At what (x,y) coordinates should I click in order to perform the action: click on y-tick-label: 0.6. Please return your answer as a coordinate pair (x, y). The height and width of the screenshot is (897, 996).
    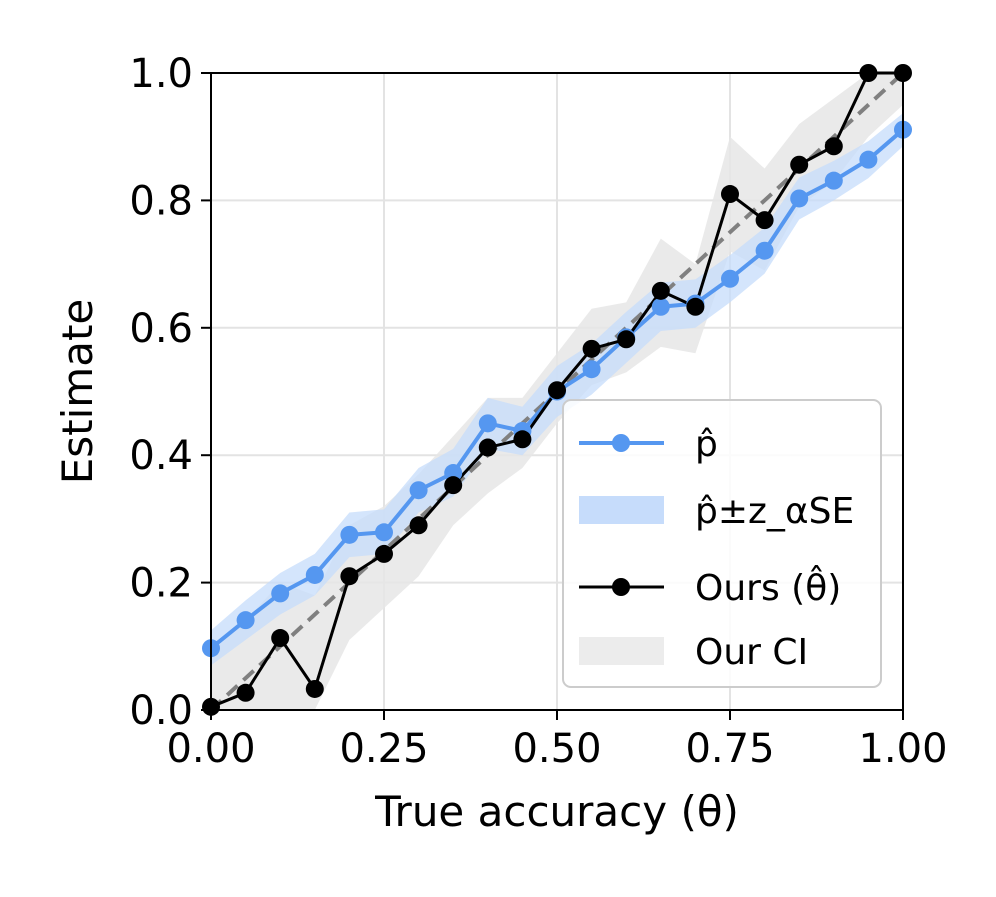
    Looking at the image, I should click on (161, 329).